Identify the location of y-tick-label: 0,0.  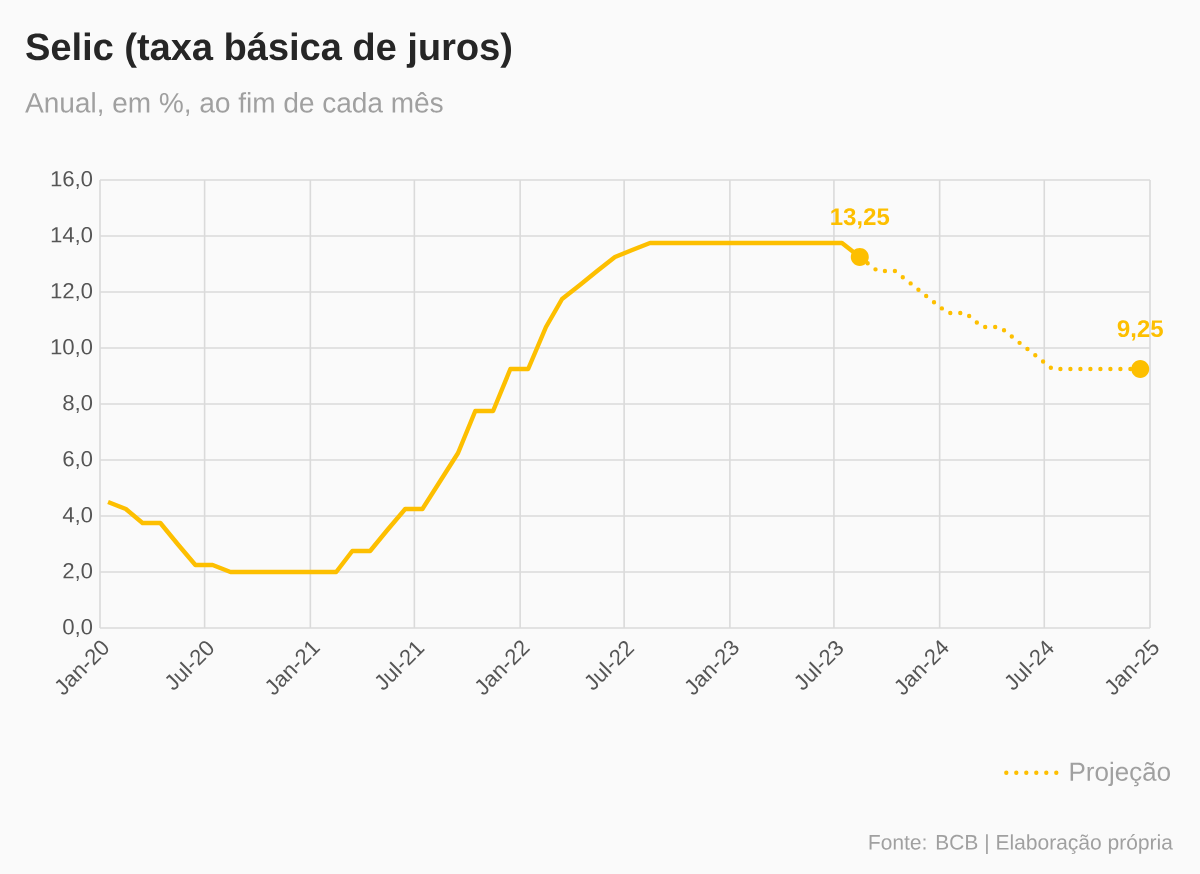
(78, 628).